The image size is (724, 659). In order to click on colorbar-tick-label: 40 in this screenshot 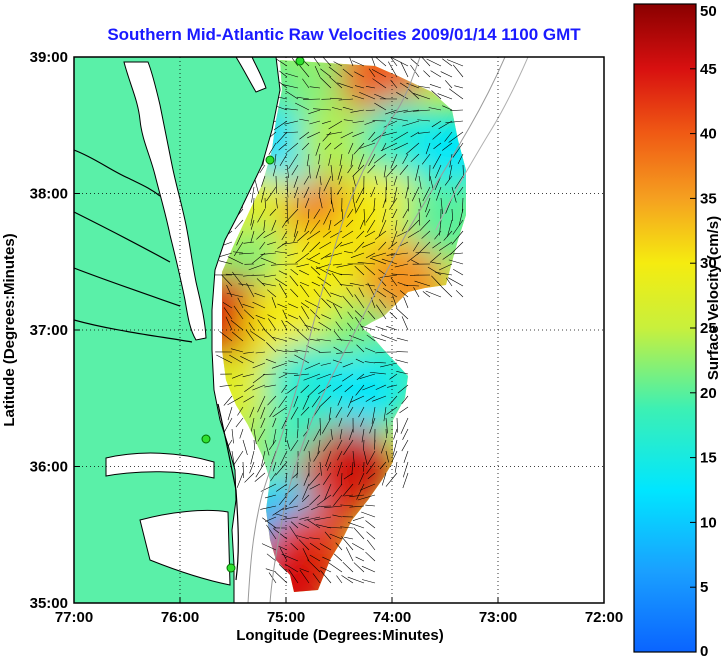, I will do `click(708, 134)`.